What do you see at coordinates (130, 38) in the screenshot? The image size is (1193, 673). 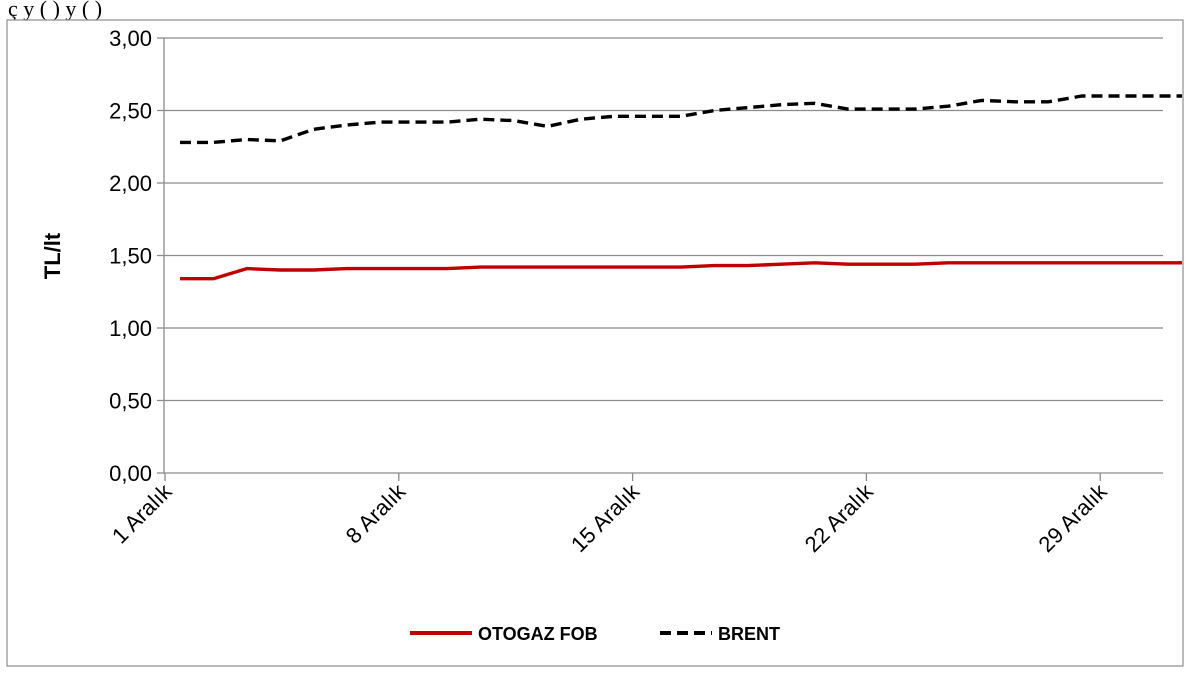 I see `y-tick-label: 3,00` at bounding box center [130, 38].